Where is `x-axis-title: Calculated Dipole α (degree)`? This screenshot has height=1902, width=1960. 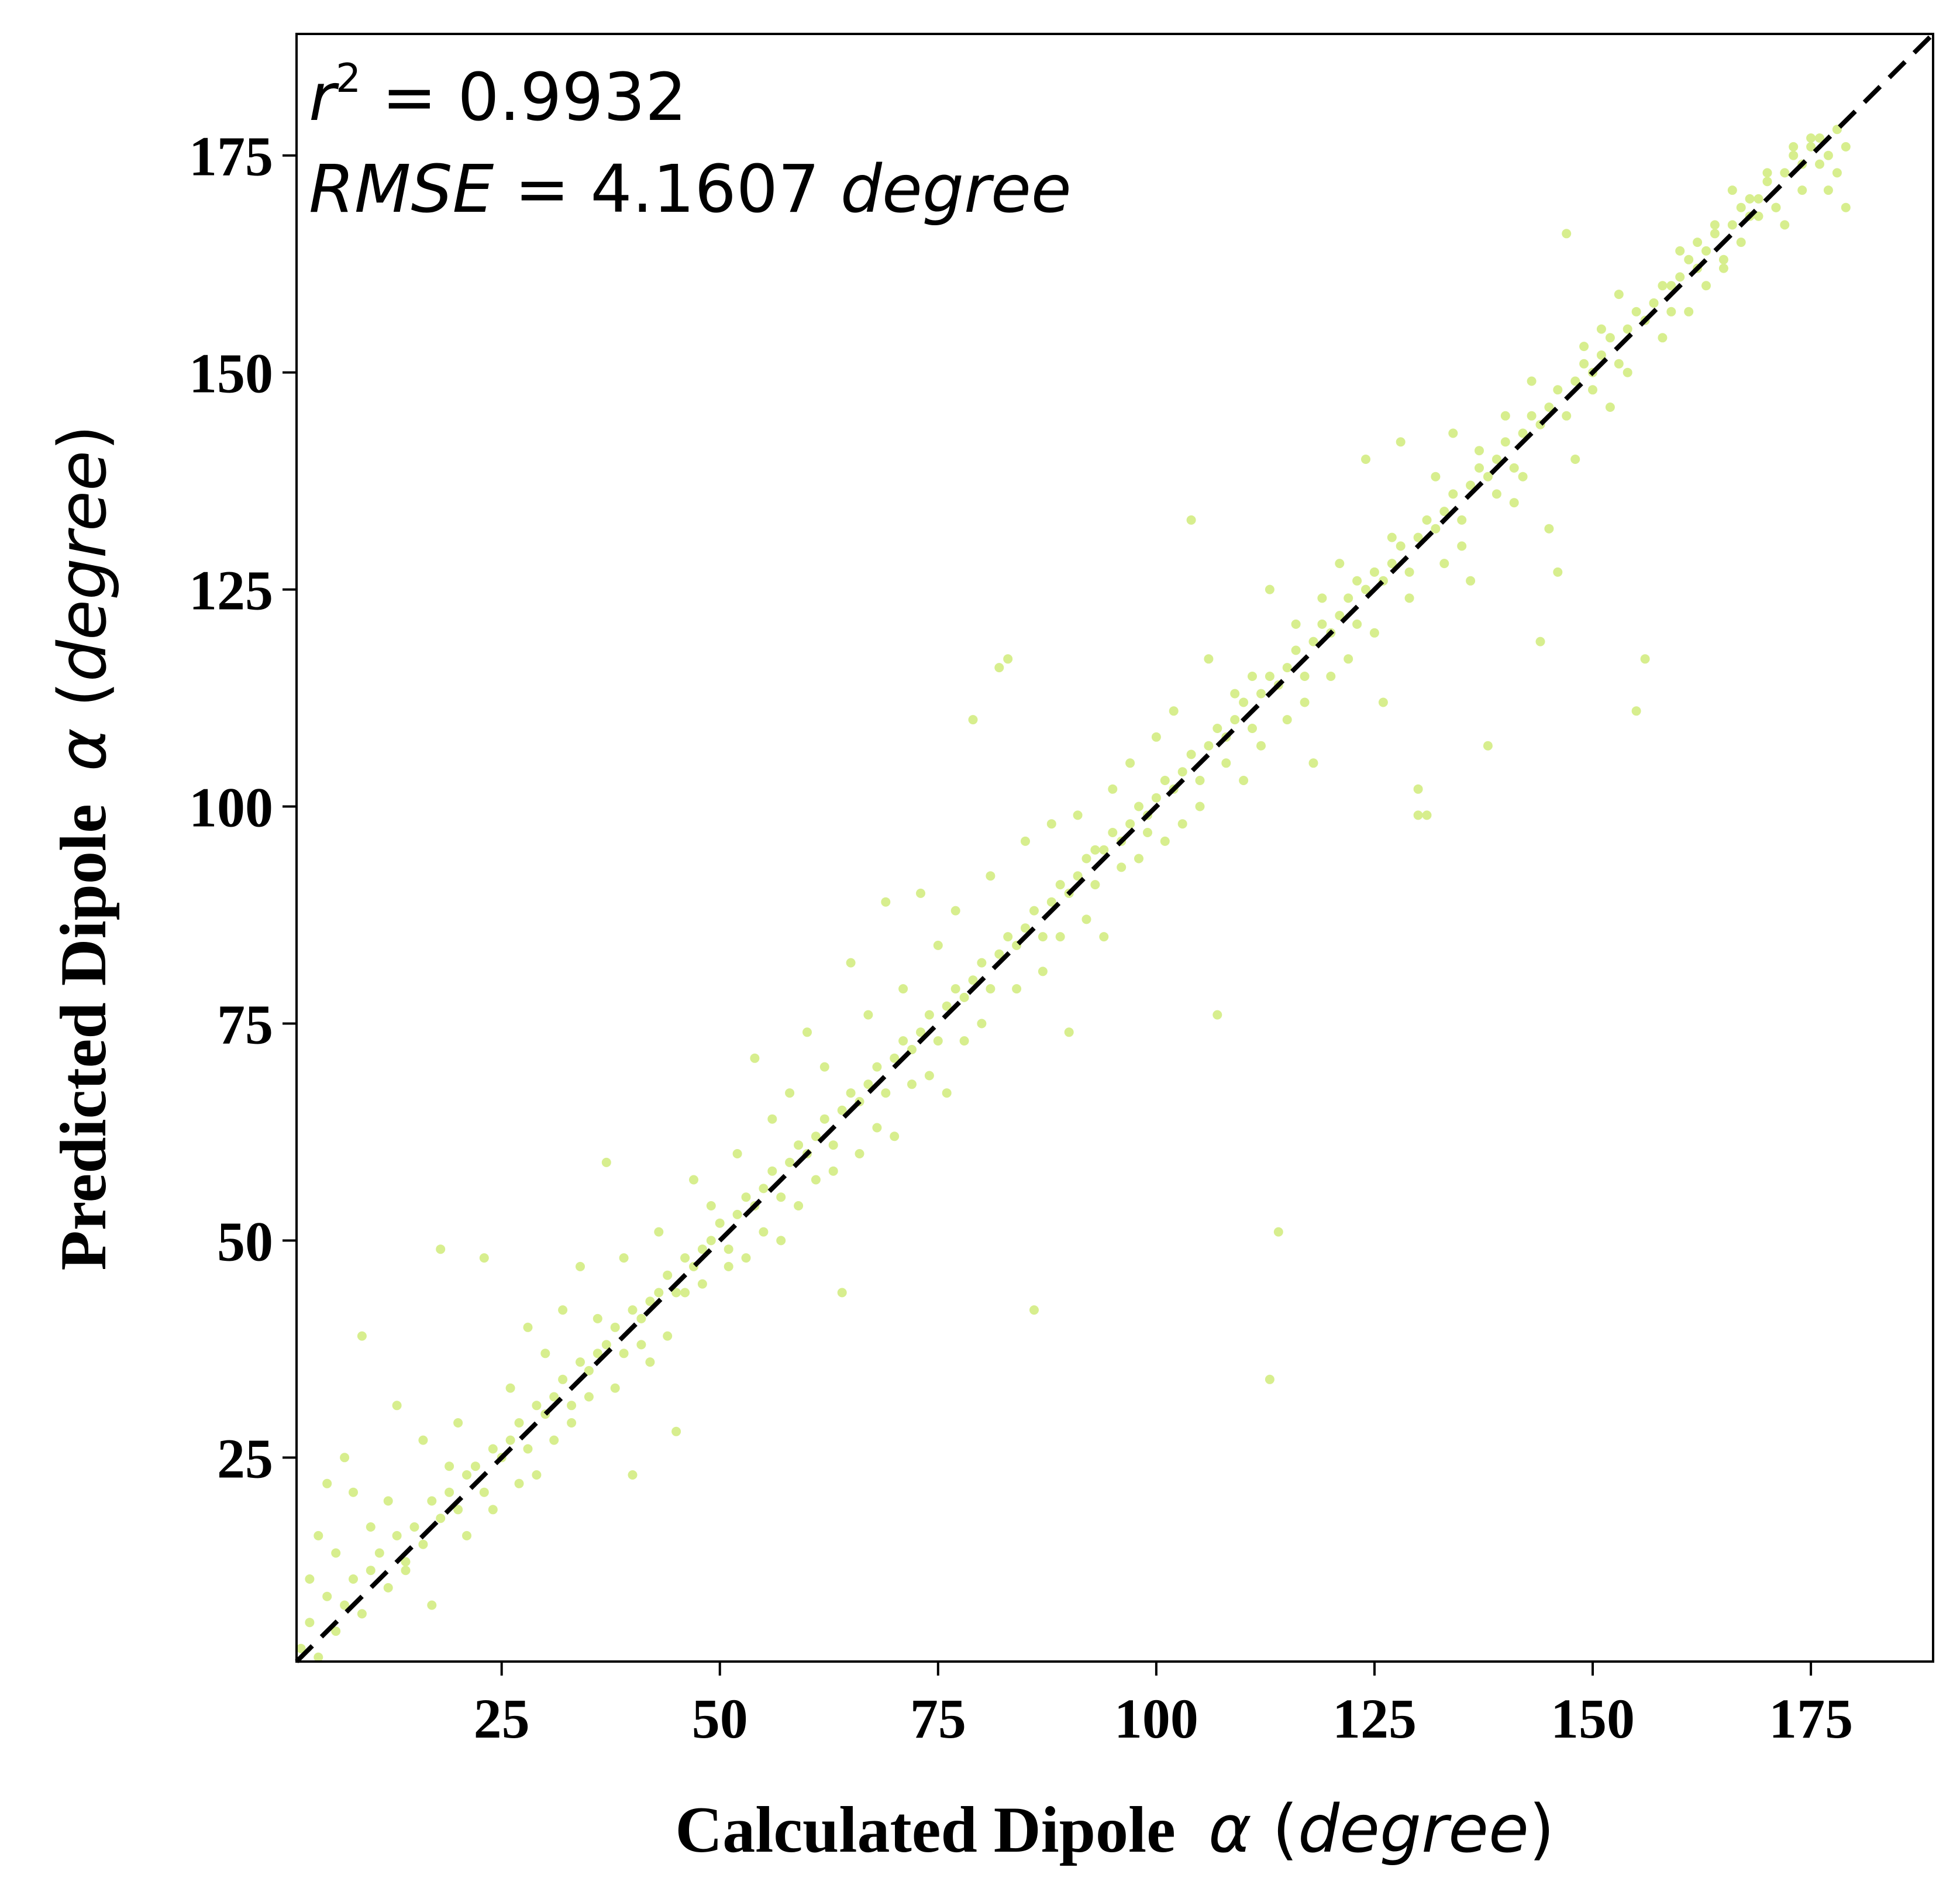 x-axis-title: Calculated Dipole α (degree) is located at coordinates (1115, 1829).